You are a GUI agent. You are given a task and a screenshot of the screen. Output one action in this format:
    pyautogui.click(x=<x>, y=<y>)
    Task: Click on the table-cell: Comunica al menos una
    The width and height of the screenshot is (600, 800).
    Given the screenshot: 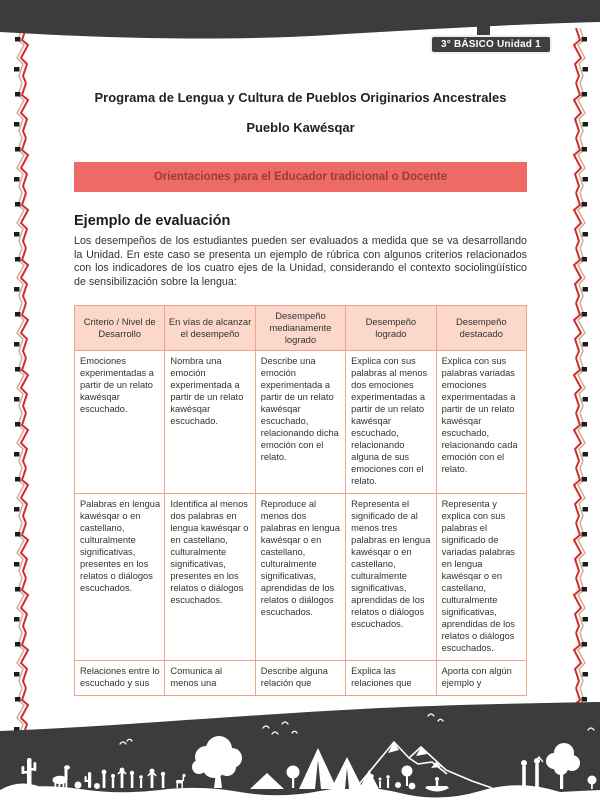 What is the action you would take?
    pyautogui.click(x=210, y=678)
    